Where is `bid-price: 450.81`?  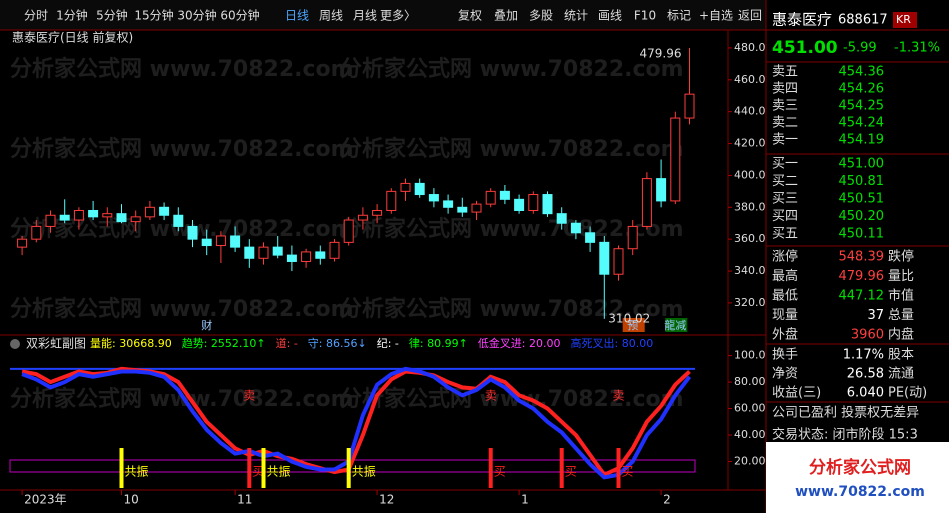
bid-price: 450.81 is located at coordinates (862, 181).